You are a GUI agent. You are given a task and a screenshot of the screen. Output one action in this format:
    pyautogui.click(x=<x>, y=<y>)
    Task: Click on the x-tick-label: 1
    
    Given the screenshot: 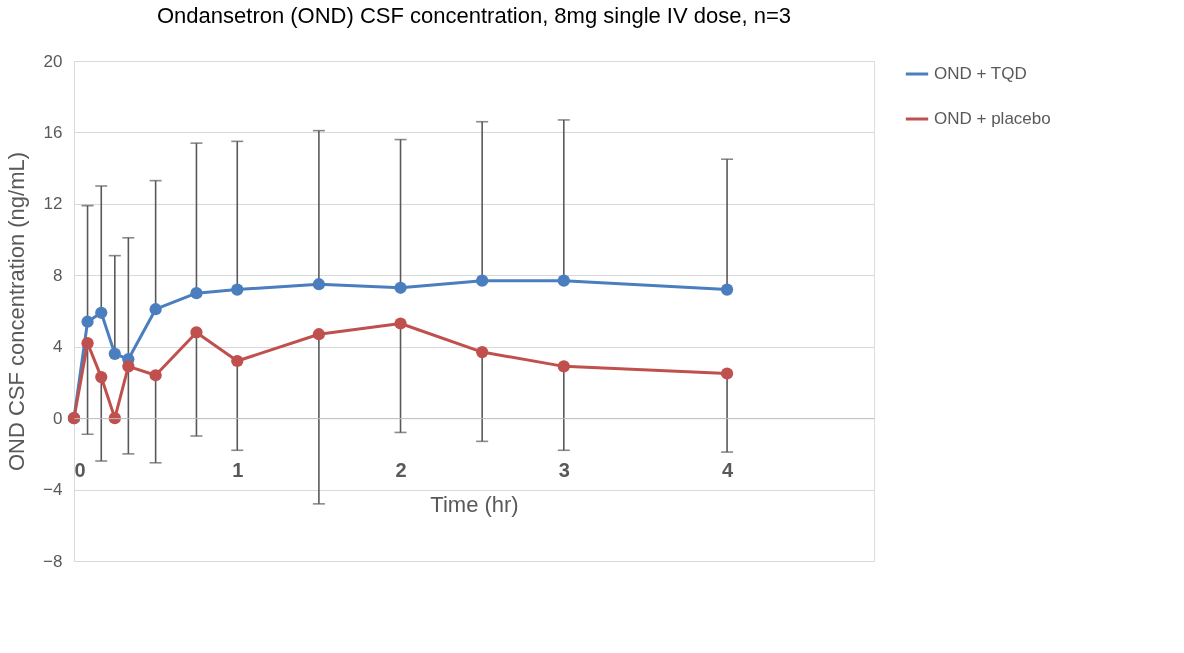 What is the action you would take?
    pyautogui.click(x=238, y=469)
    